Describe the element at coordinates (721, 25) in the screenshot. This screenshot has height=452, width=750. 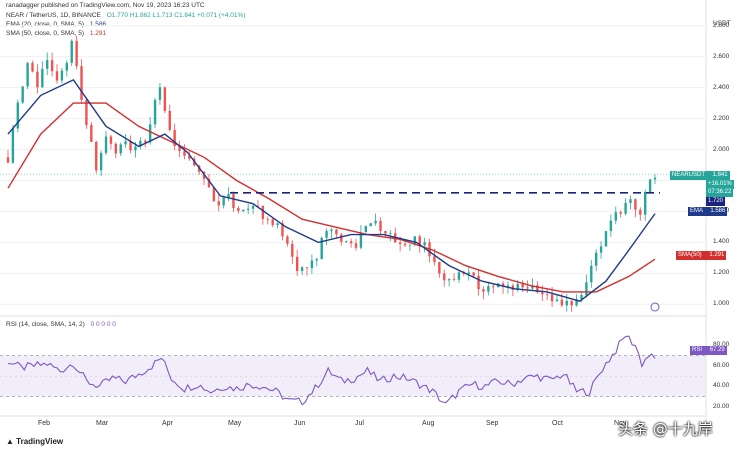
I see `price-tick-label: 2.800` at that location.